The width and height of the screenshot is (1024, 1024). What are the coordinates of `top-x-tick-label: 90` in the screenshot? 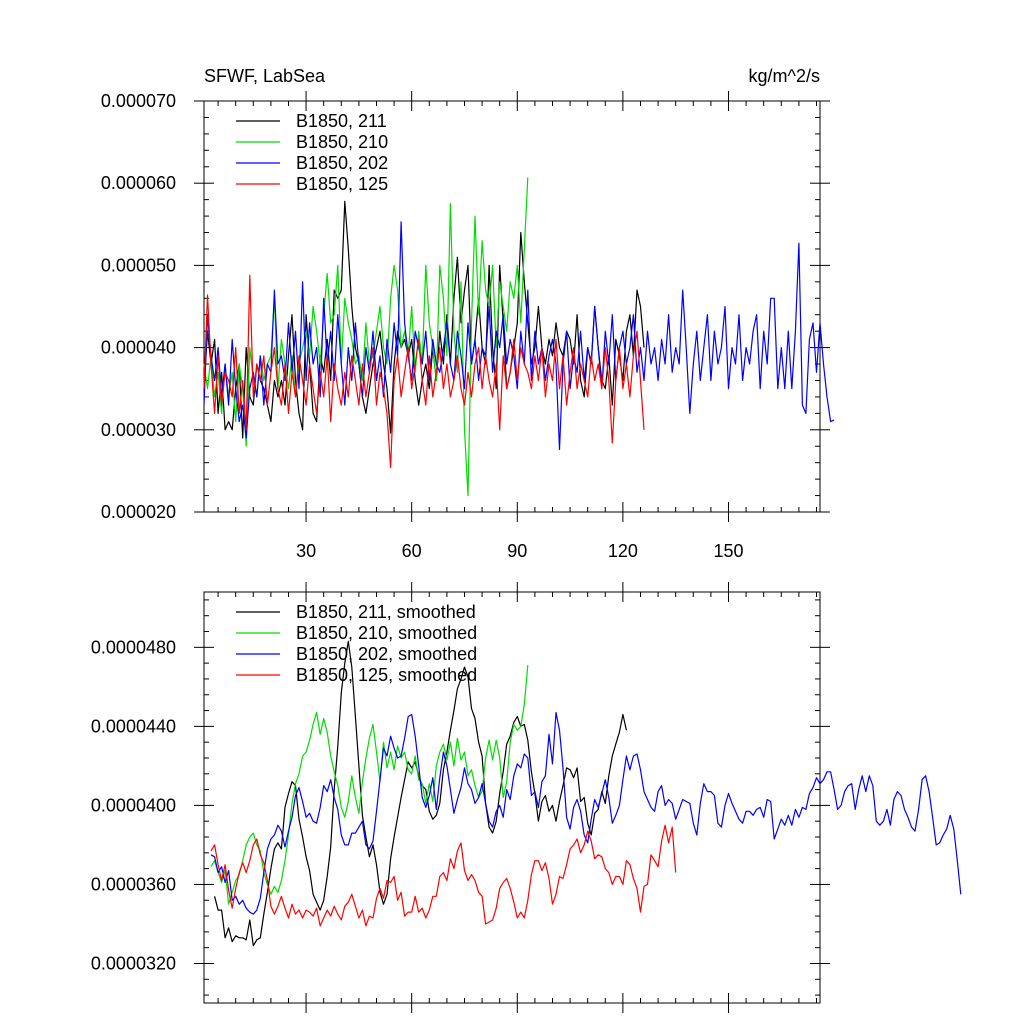 It's located at (517, 551).